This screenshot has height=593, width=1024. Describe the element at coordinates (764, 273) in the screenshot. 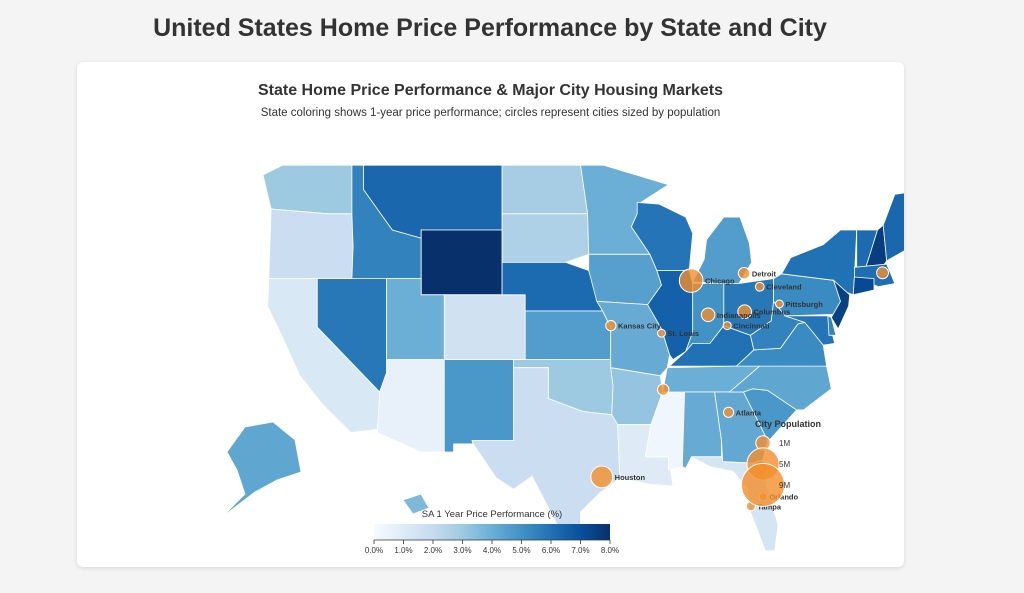

I see `city-label-detroit: Detroit` at that location.